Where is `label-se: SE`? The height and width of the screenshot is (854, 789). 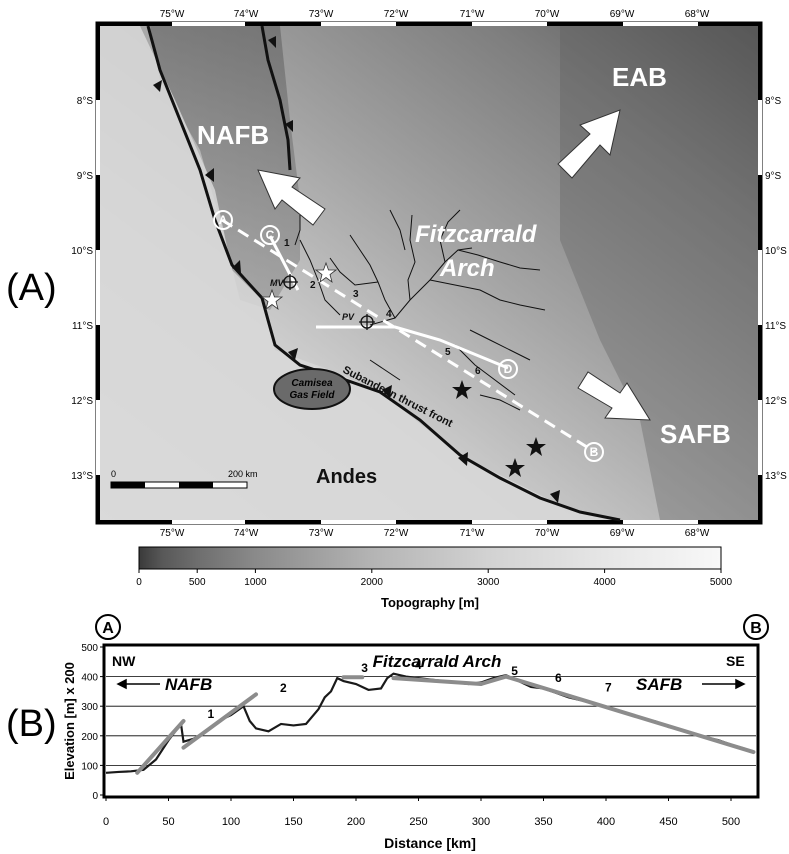
label-se: SE is located at coordinates (735, 661).